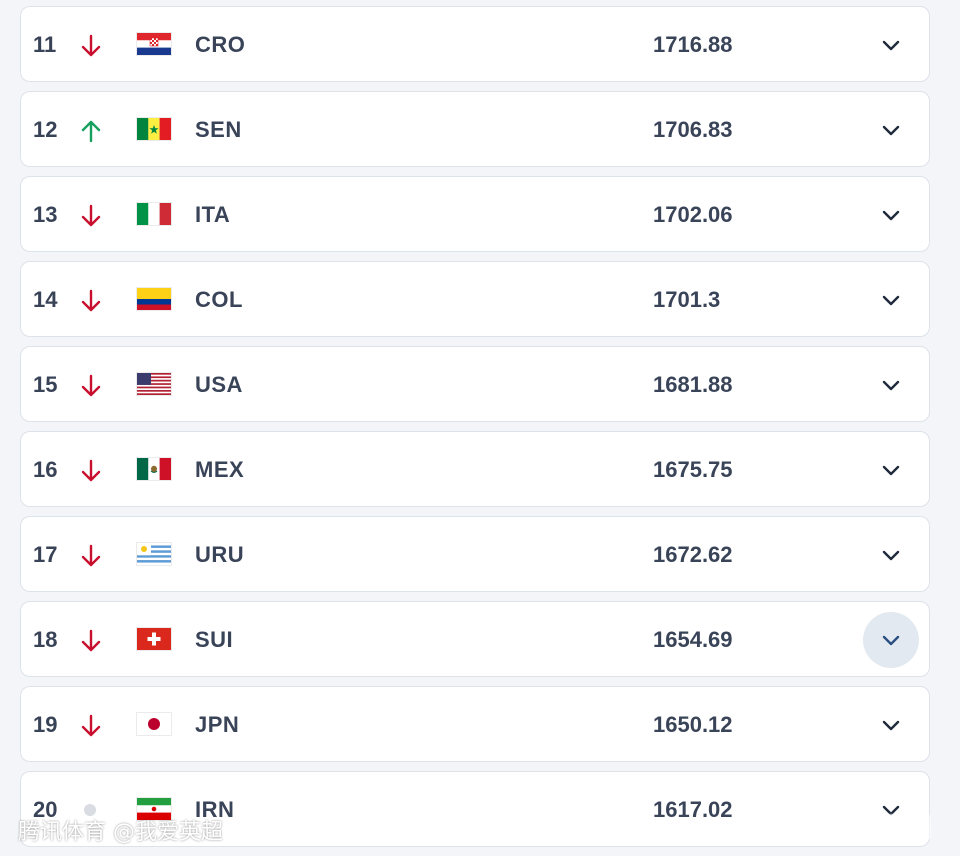  What do you see at coordinates (693, 129) in the screenshot?
I see `team-points: 1706.83` at bounding box center [693, 129].